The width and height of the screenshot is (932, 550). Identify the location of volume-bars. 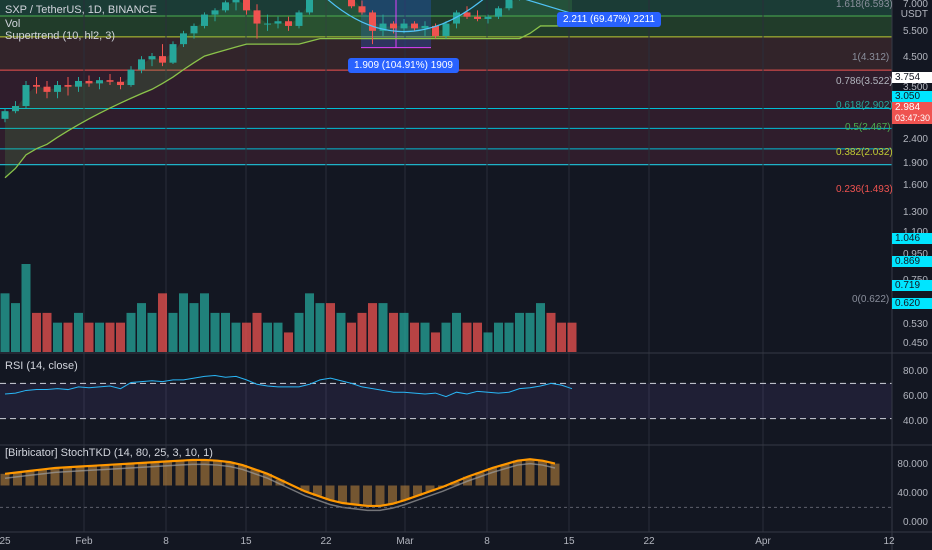
(288, 308).